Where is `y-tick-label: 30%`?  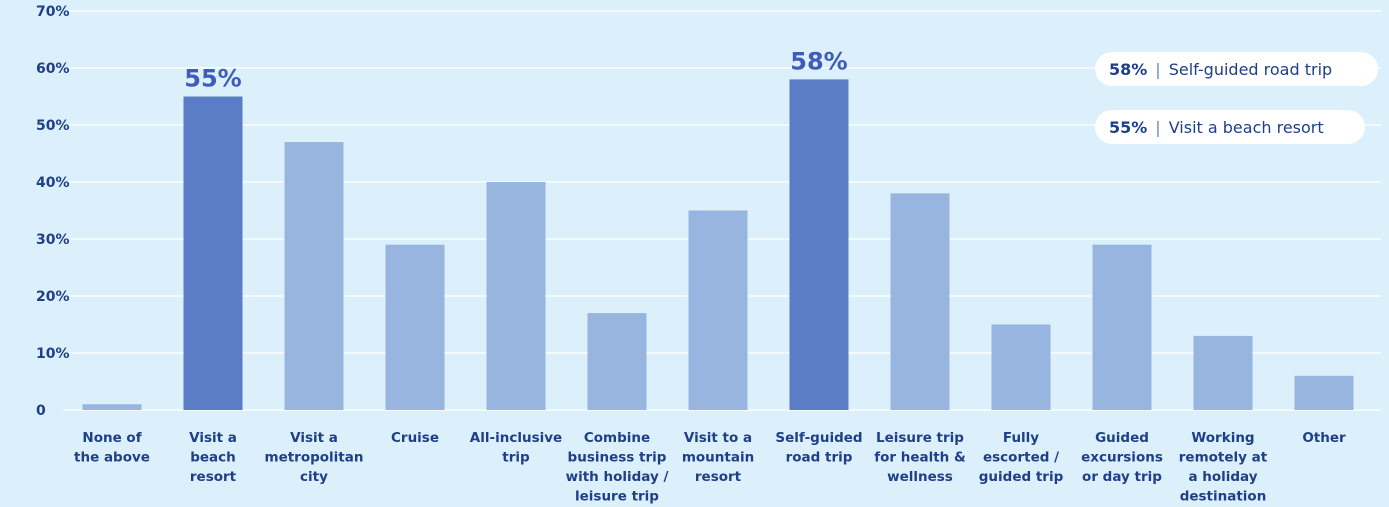
y-tick-label: 30% is located at coordinates (53, 240).